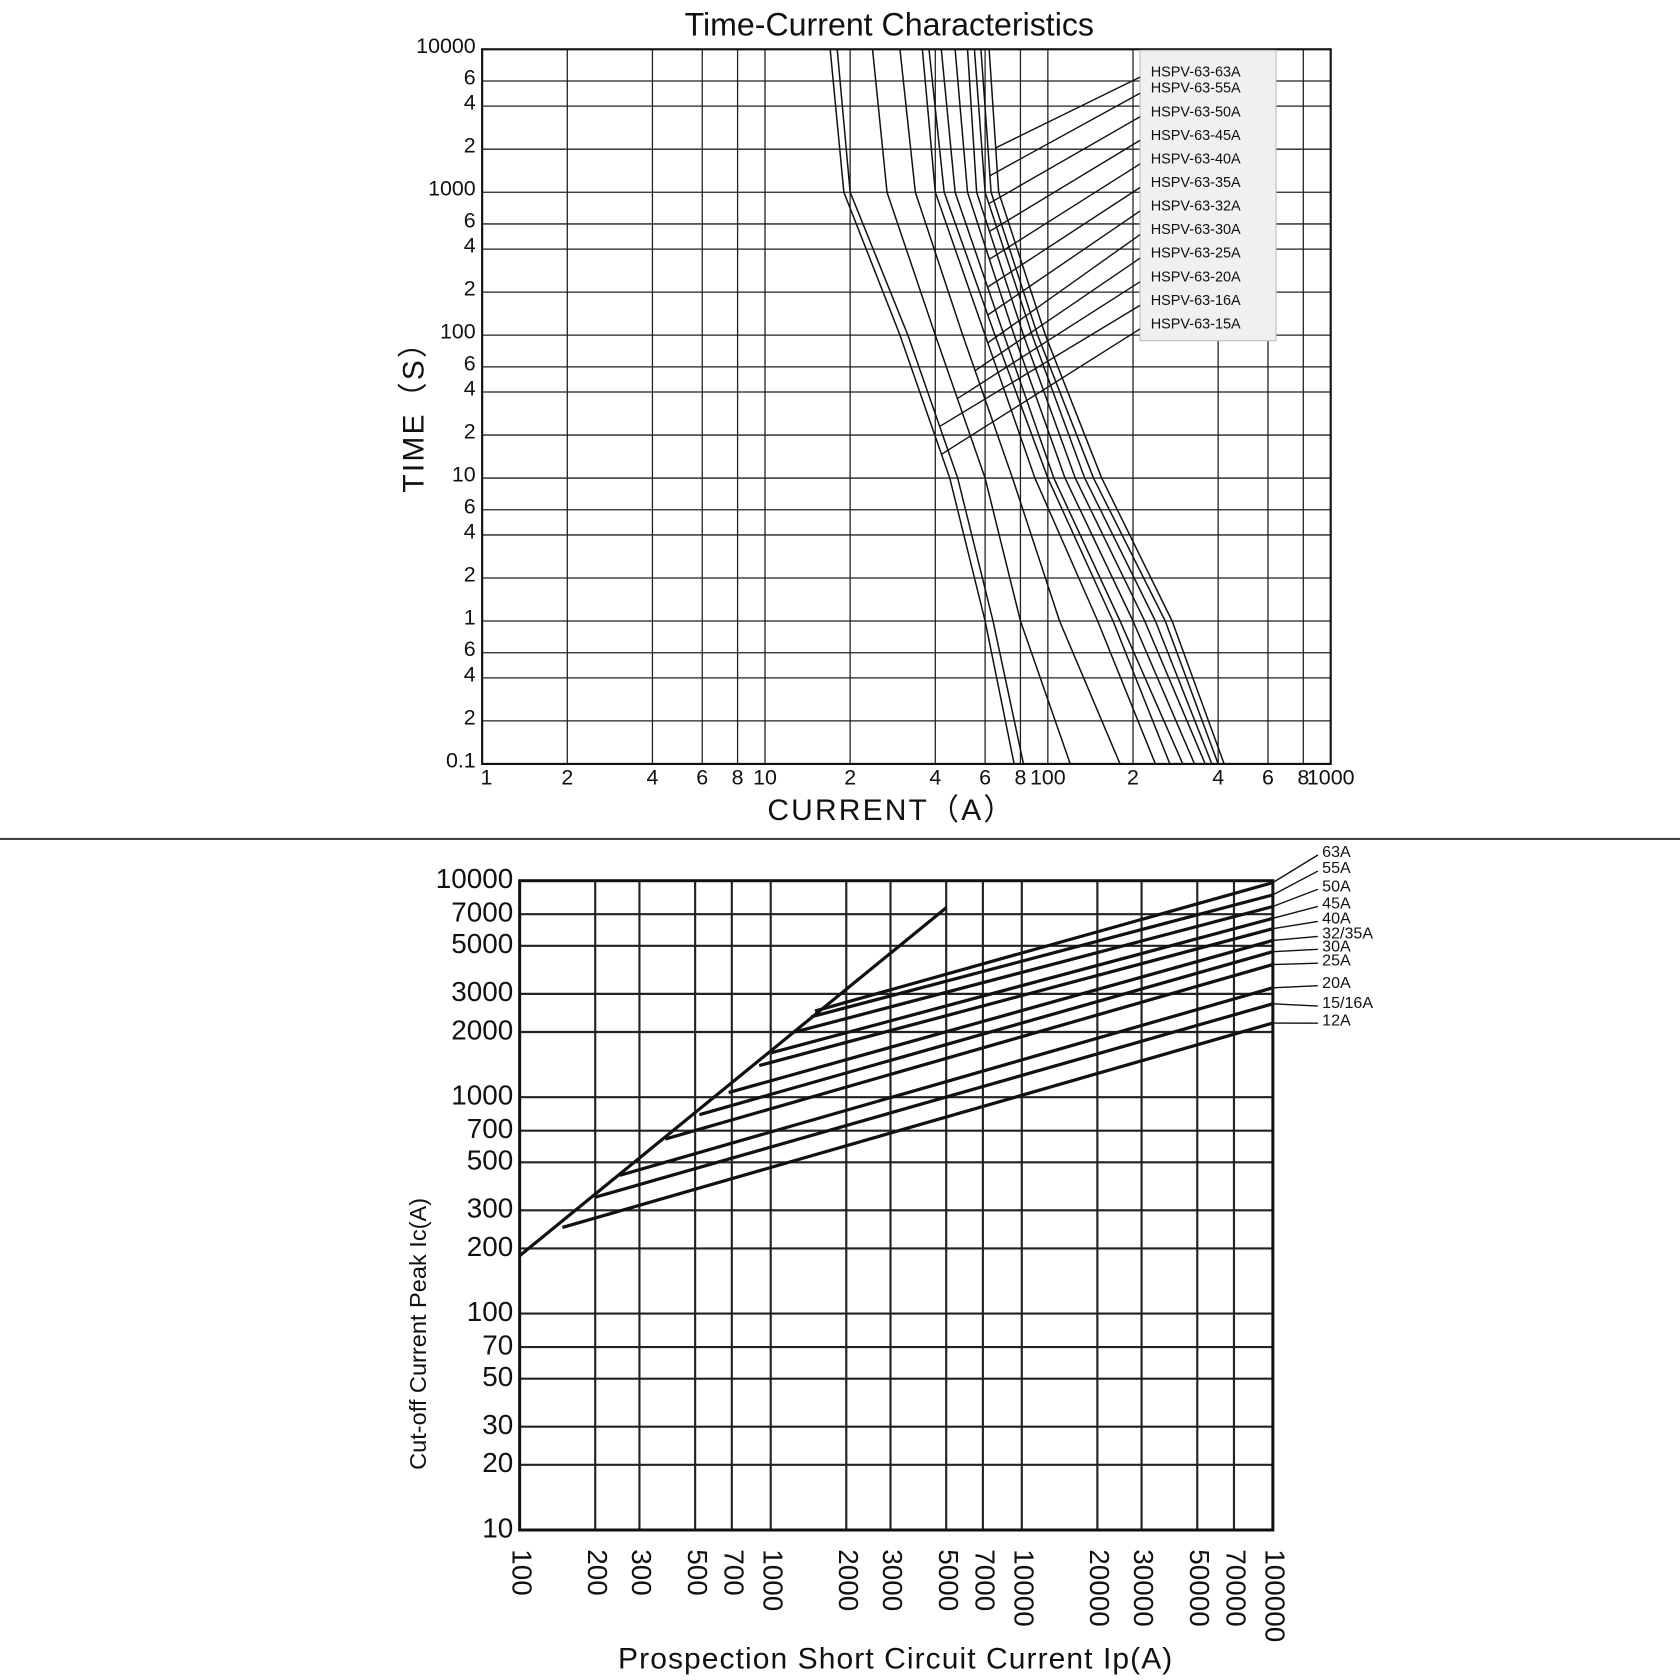 The image size is (1680, 1680). What do you see at coordinates (985, 1580) in the screenshot?
I see `x-tick-label: 7000` at bounding box center [985, 1580].